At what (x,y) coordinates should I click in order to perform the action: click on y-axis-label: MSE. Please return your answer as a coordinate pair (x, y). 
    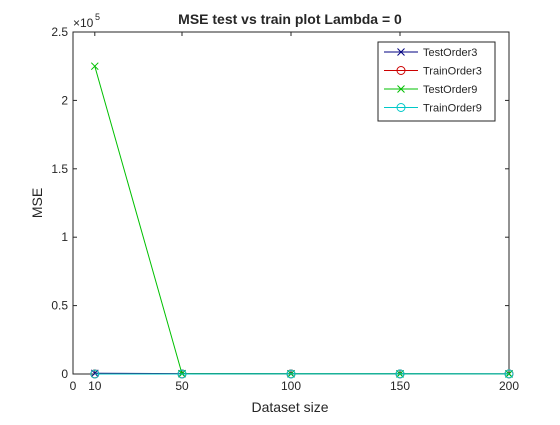
    Looking at the image, I should click on (37, 203).